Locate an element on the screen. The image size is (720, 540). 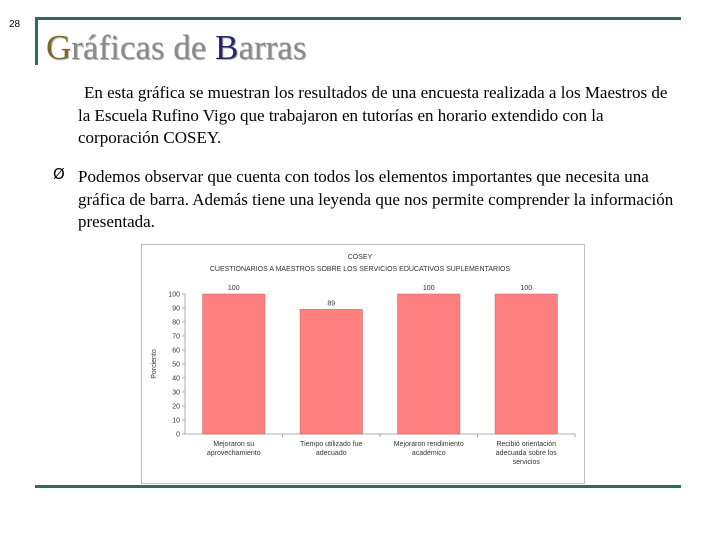
frame-top-line is located at coordinates (358, 18).